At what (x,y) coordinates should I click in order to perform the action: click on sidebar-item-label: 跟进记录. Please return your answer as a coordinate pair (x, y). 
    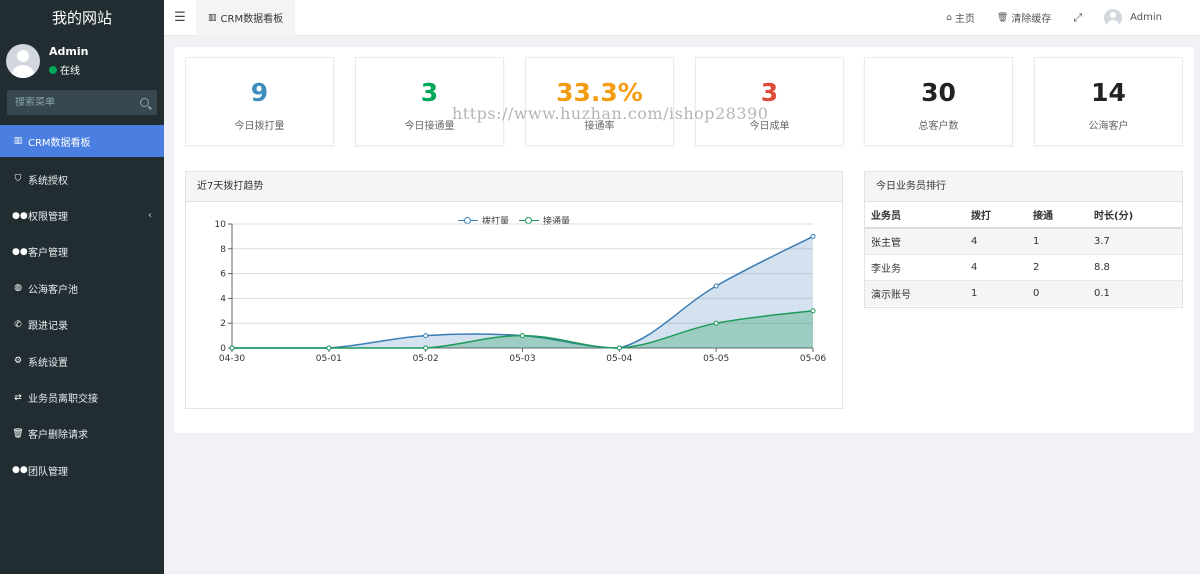
    Looking at the image, I should click on (48, 327).